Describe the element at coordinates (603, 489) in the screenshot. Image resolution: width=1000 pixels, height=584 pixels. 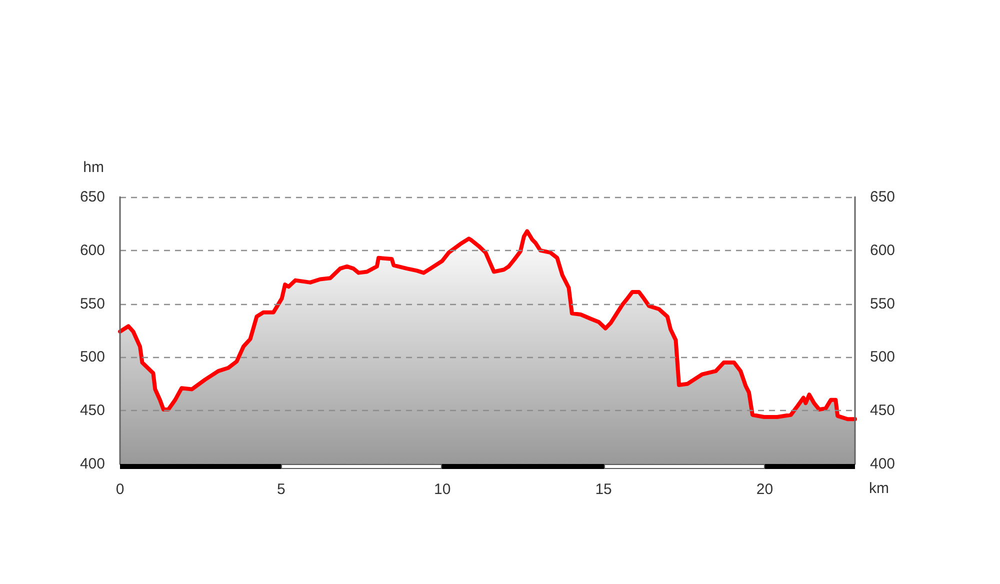
I see `x-tick-label: 15` at that location.